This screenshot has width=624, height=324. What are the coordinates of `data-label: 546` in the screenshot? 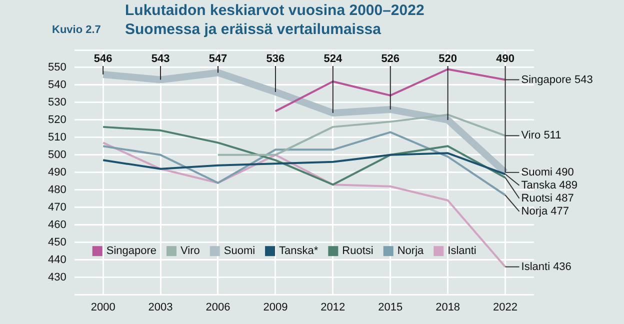 It's located at (103, 59).